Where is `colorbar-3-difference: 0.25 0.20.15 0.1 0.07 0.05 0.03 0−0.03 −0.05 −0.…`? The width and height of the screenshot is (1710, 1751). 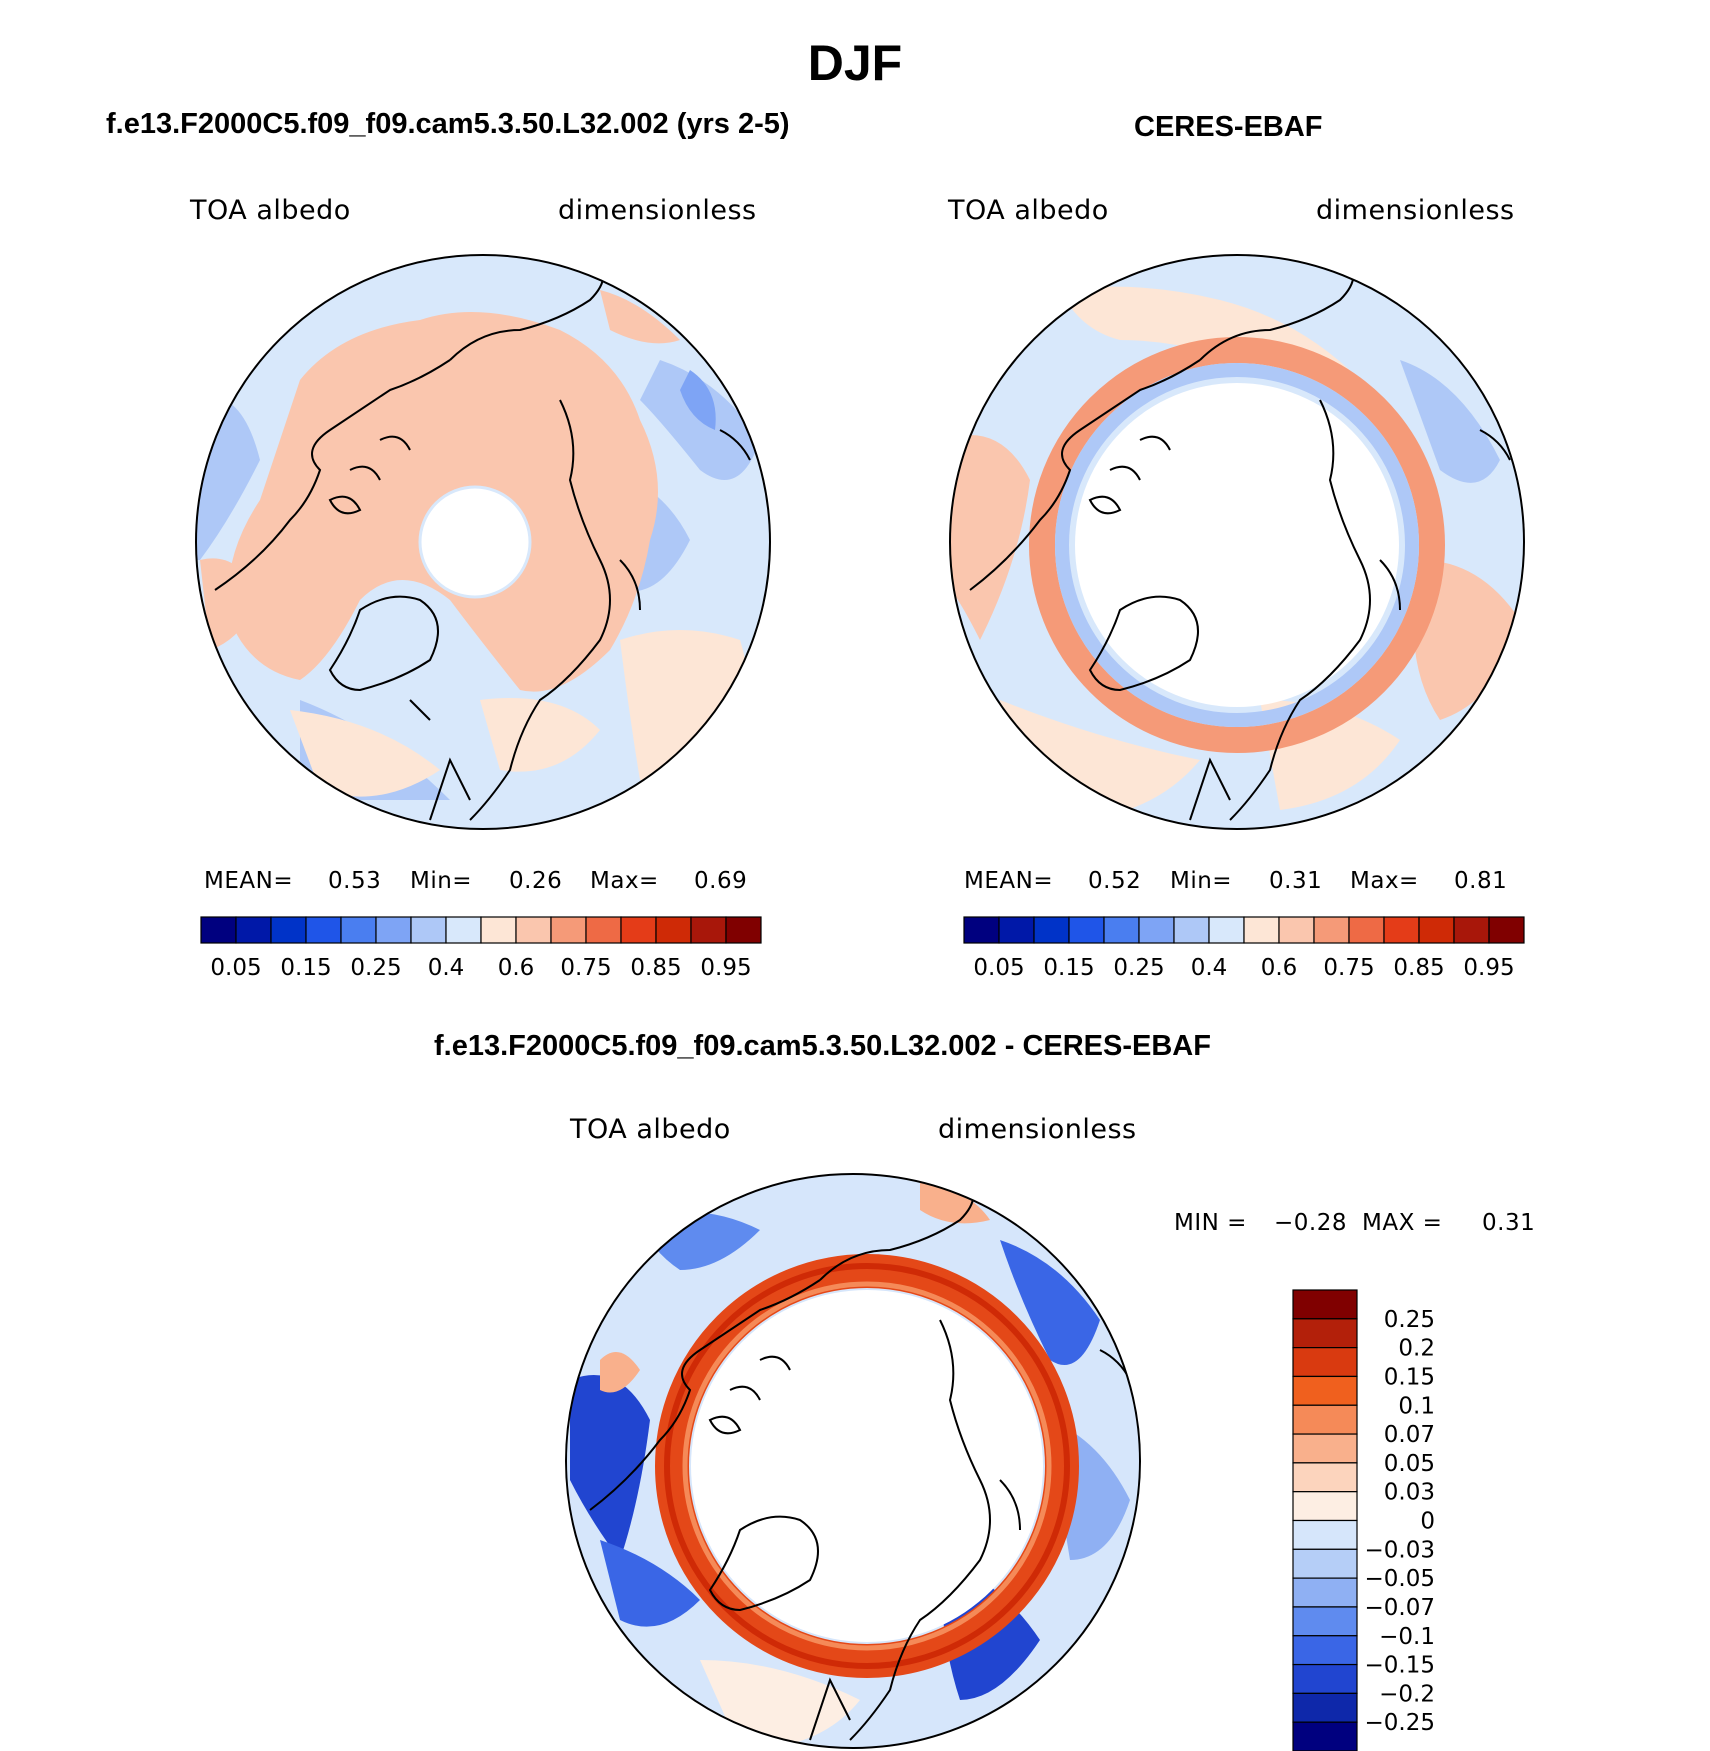
colorbar-3-difference: 0.25 0.20.15 0.1 0.07 0.05 0.03 0−0.03 −0.05 −0.… is located at coordinates (1363, 1520).